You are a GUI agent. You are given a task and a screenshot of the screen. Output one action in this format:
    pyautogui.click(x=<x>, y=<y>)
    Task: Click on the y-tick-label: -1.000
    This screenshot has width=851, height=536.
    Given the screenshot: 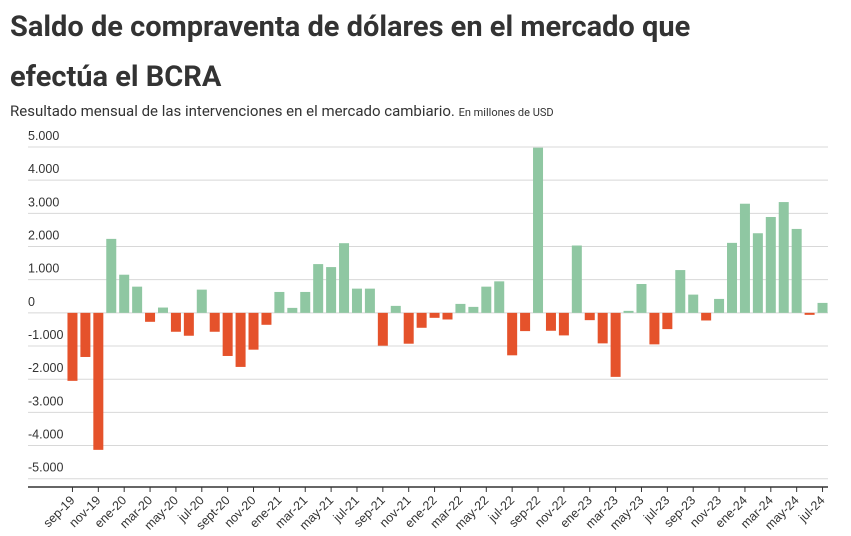 What is the action you would take?
    pyautogui.click(x=45, y=335)
    